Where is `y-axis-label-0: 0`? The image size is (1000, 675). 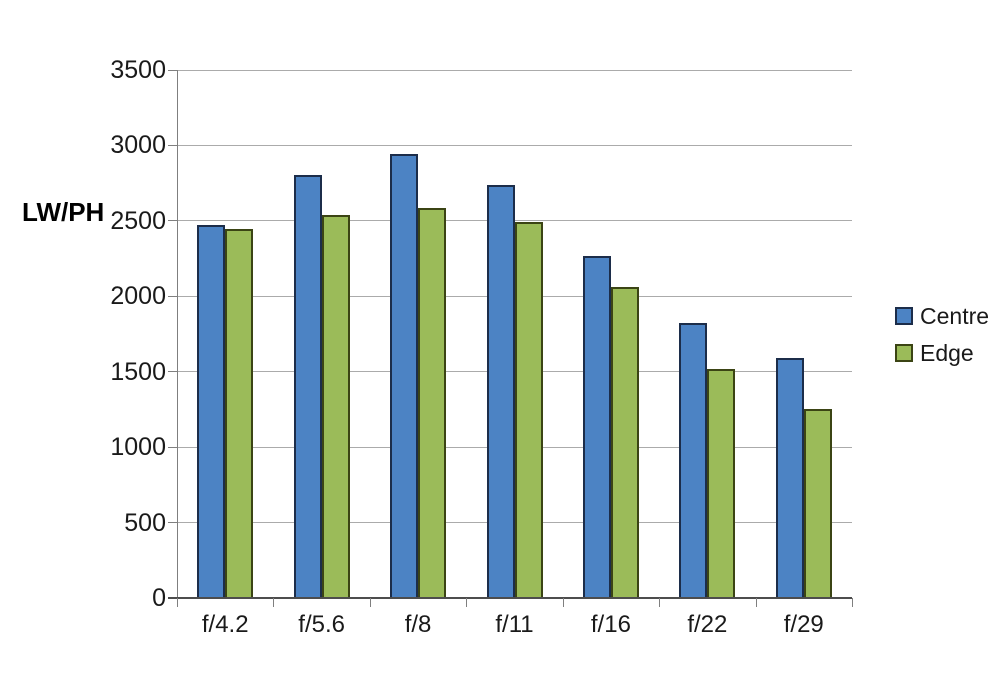 y-axis-label-0: 0 is located at coordinates (159, 598).